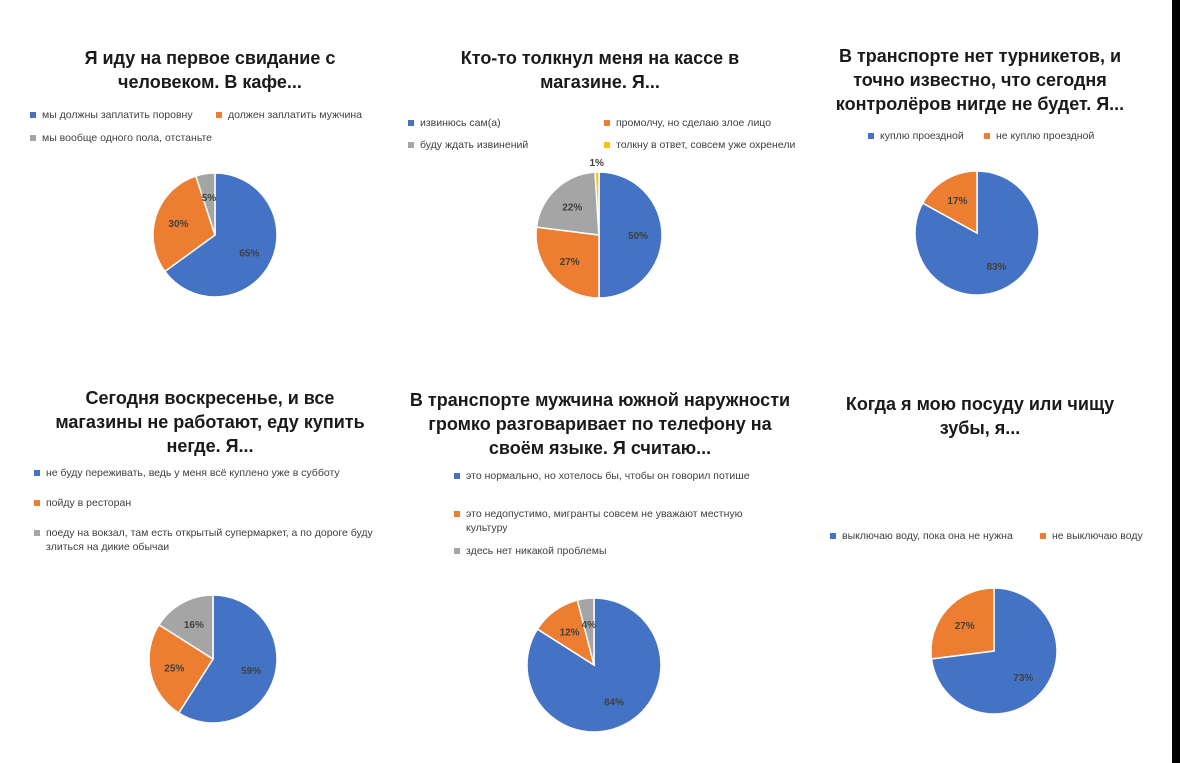  Describe the element at coordinates (209, 198) in the screenshot. I see `pie-slice-label: 5%` at that location.